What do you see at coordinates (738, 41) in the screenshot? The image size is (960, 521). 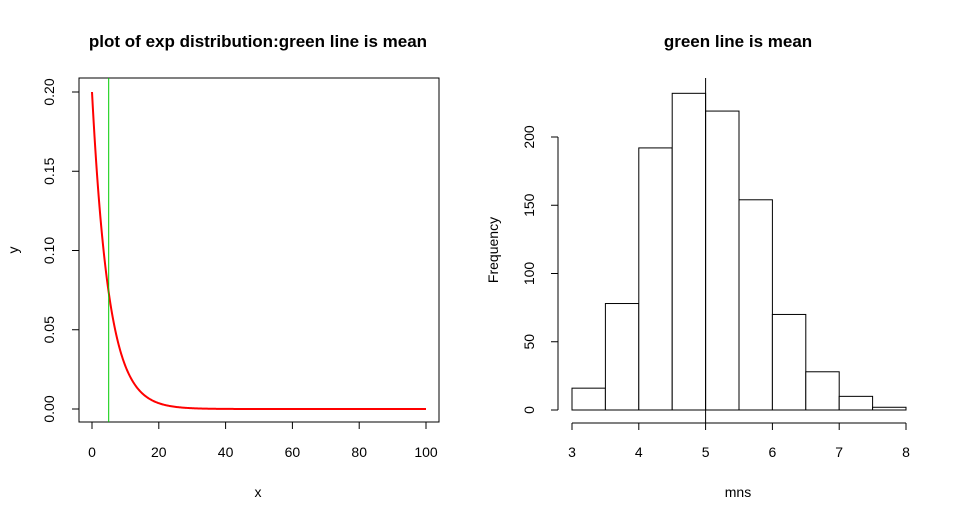 I see `right-plot-title: green line is mean` at bounding box center [738, 41].